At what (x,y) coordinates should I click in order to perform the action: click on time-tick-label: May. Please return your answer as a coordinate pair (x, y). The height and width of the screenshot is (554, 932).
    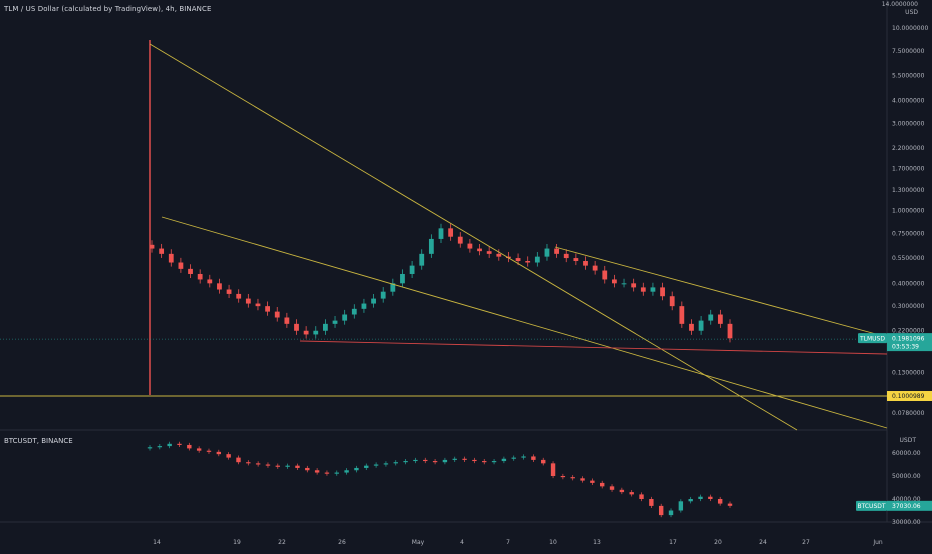
    Looking at the image, I should click on (418, 542).